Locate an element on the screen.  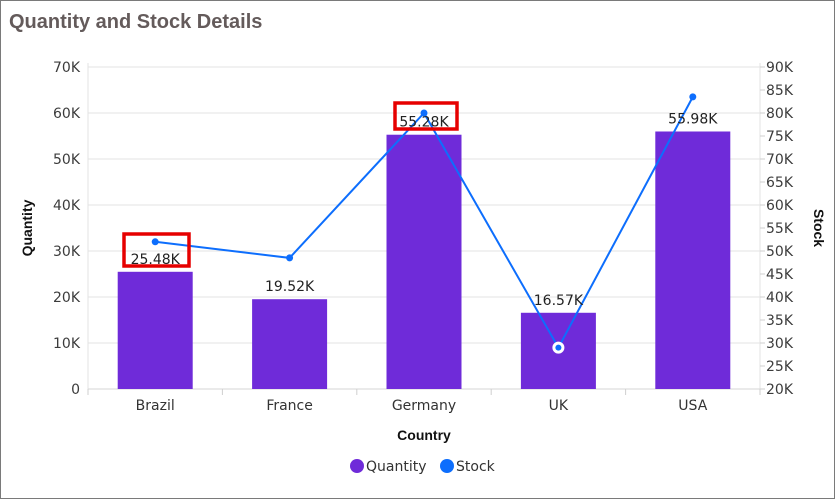
stock-marker-usa is located at coordinates (693, 97).